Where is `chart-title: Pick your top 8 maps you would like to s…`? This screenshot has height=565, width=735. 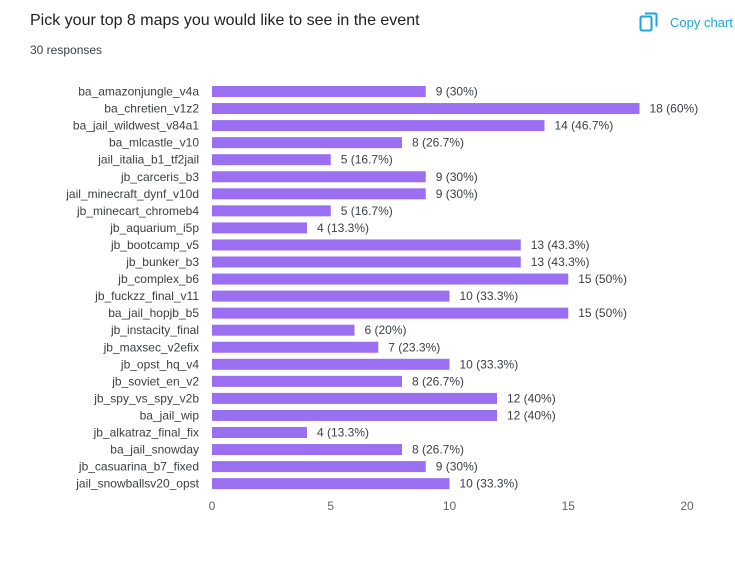
chart-title: Pick your top 8 maps you would like to s… is located at coordinates (225, 20).